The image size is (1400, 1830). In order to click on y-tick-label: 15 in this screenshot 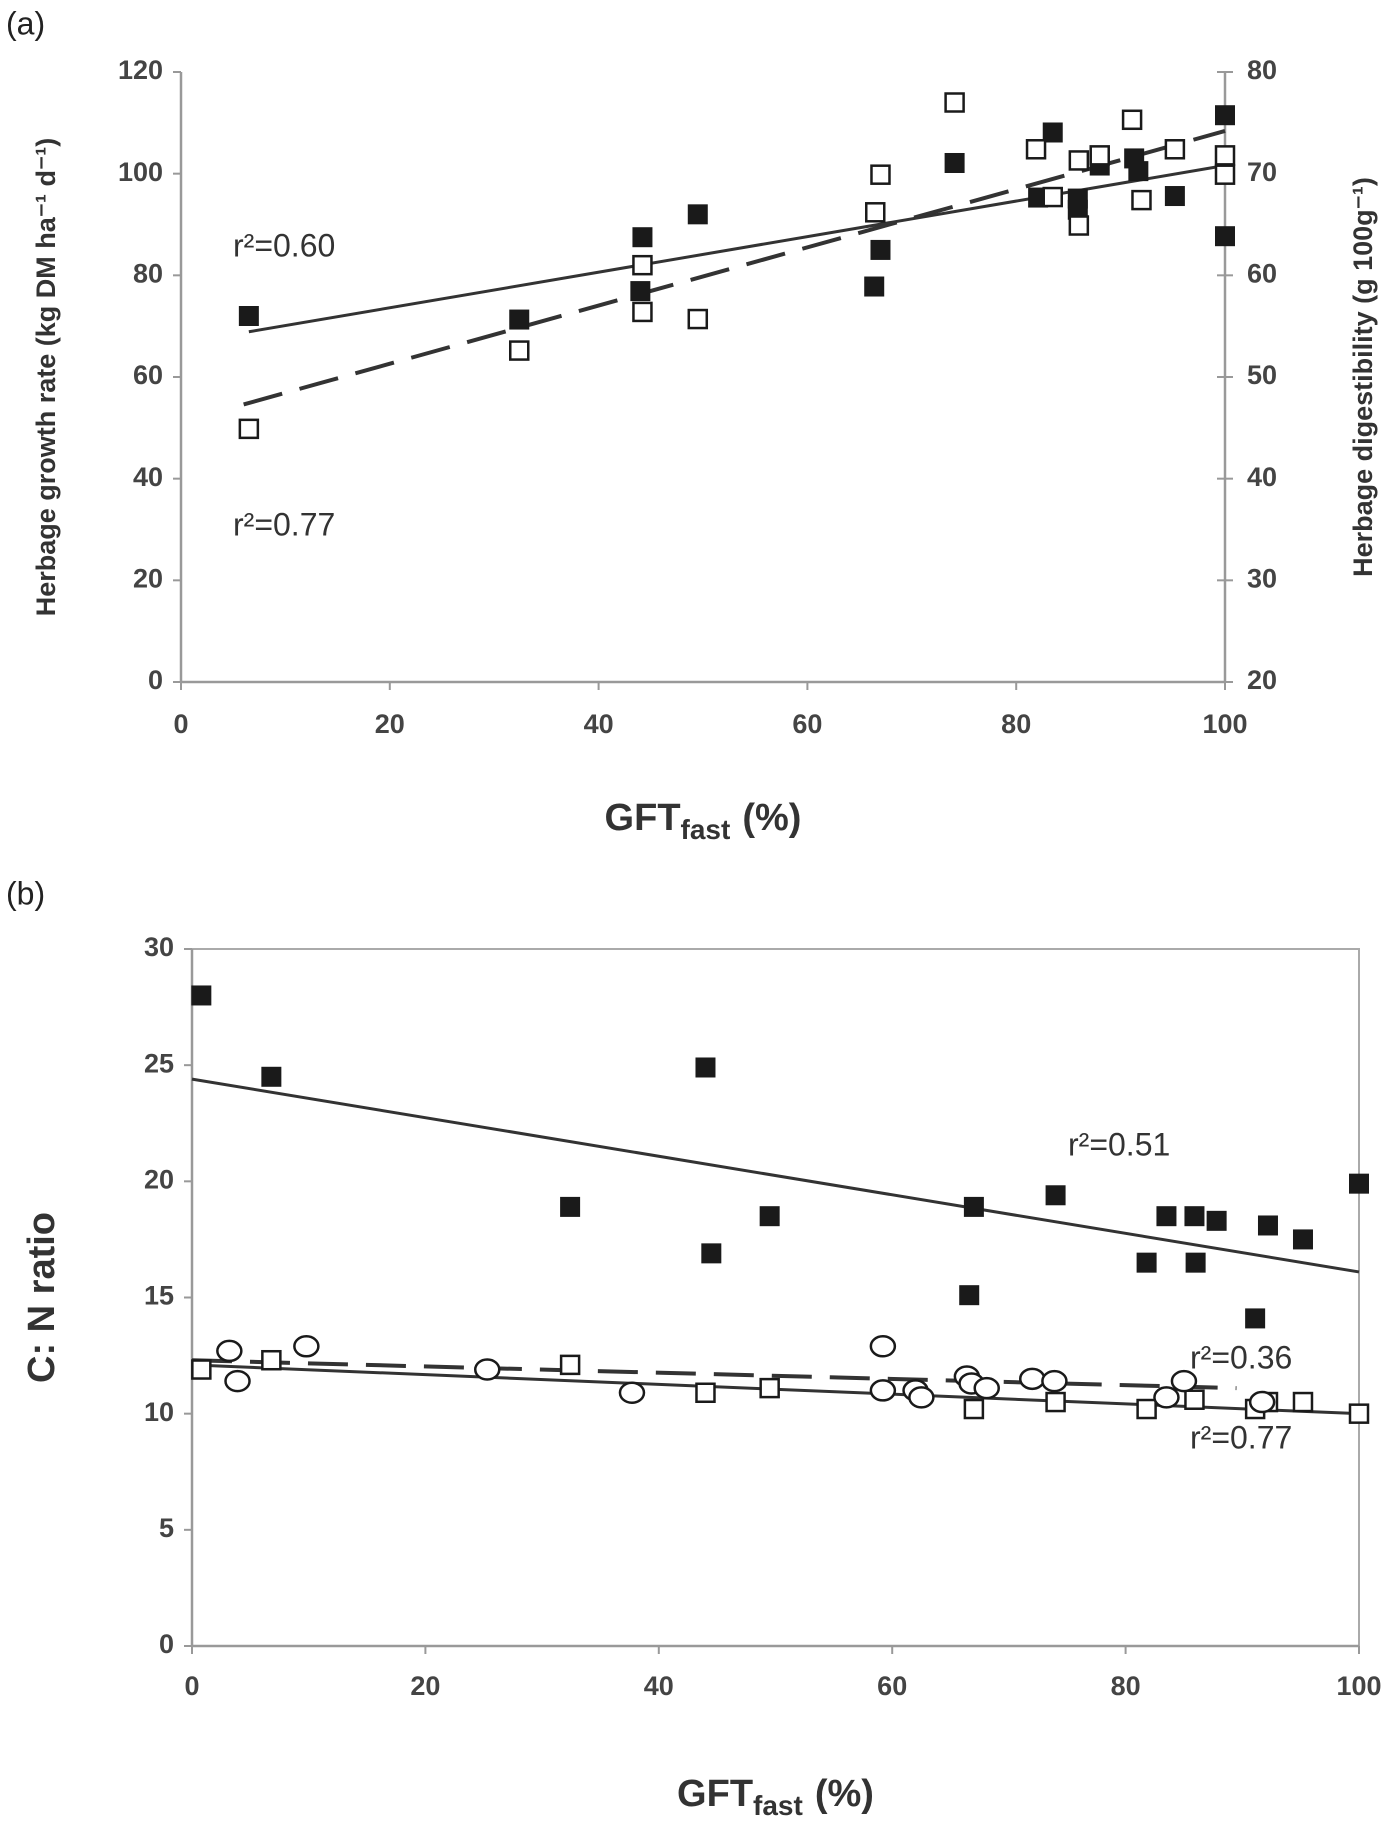, I will do `click(159, 1296)`.